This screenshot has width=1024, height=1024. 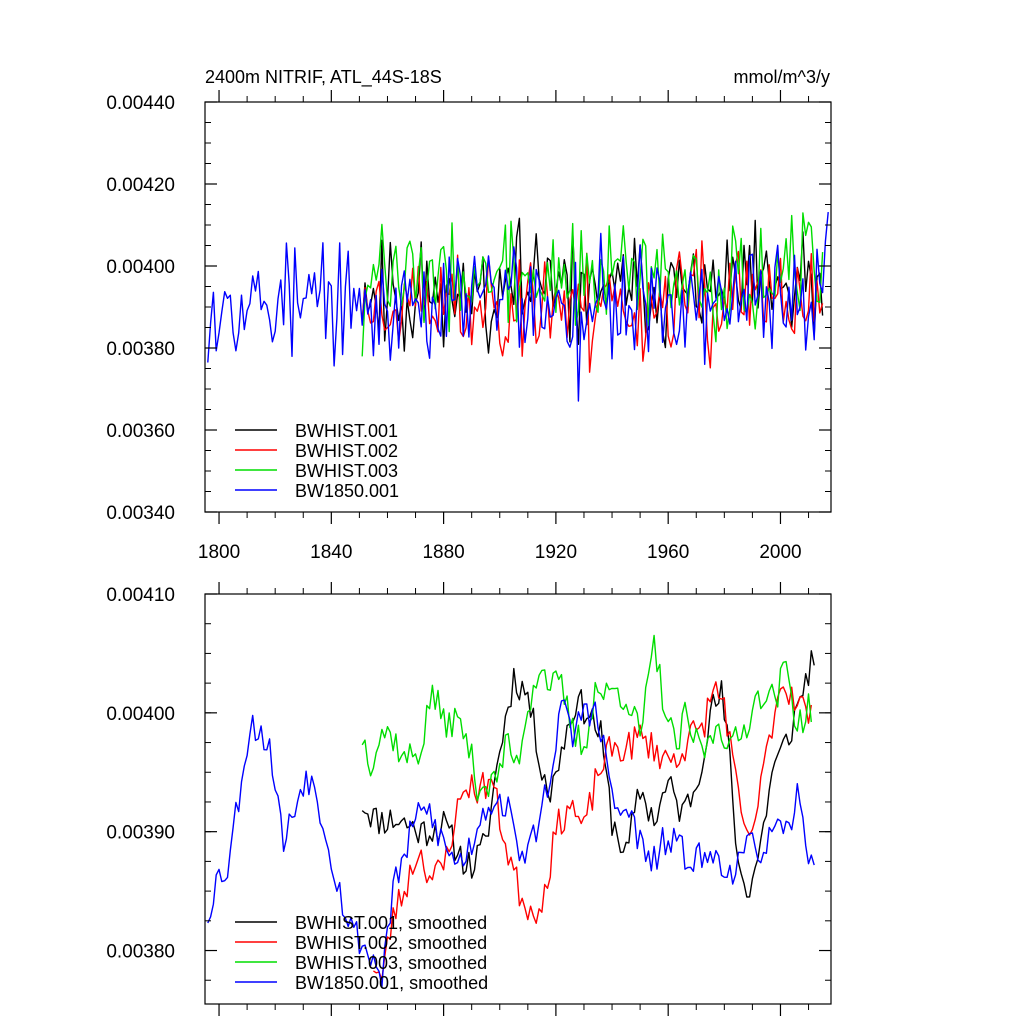 What do you see at coordinates (668, 552) in the screenshot?
I see `x-tick-label: 1960` at bounding box center [668, 552].